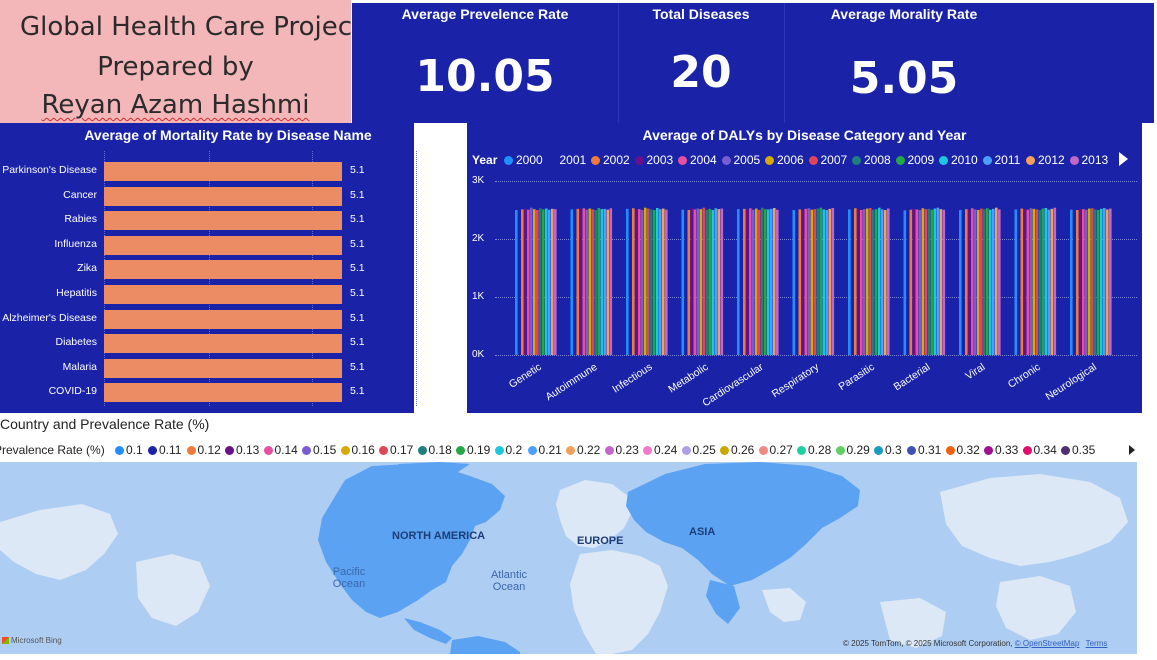 The image size is (1157, 660). I want to click on prevalence-legend-item: 0.25, so click(698, 450).